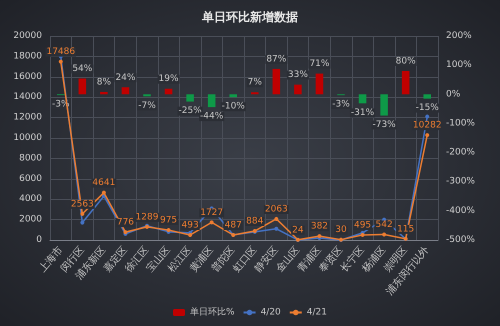 The height and width of the screenshot is (326, 500). What do you see at coordinates (255, 221) in the screenshot?
I see `data-label: 884` at bounding box center [255, 221].